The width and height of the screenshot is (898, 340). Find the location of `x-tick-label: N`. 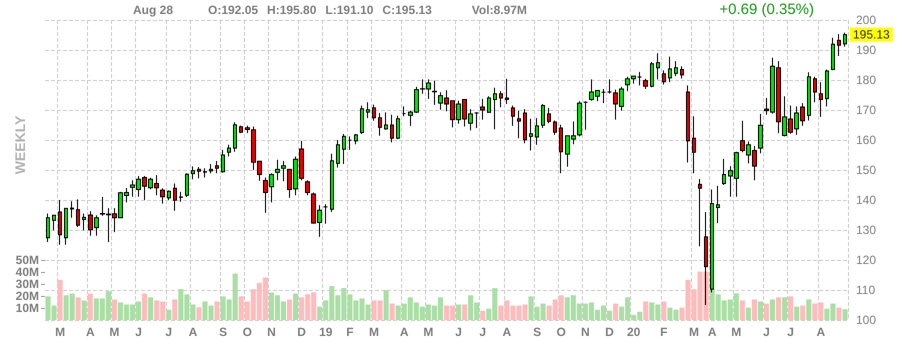

x-tick-label: N is located at coordinates (271, 332).